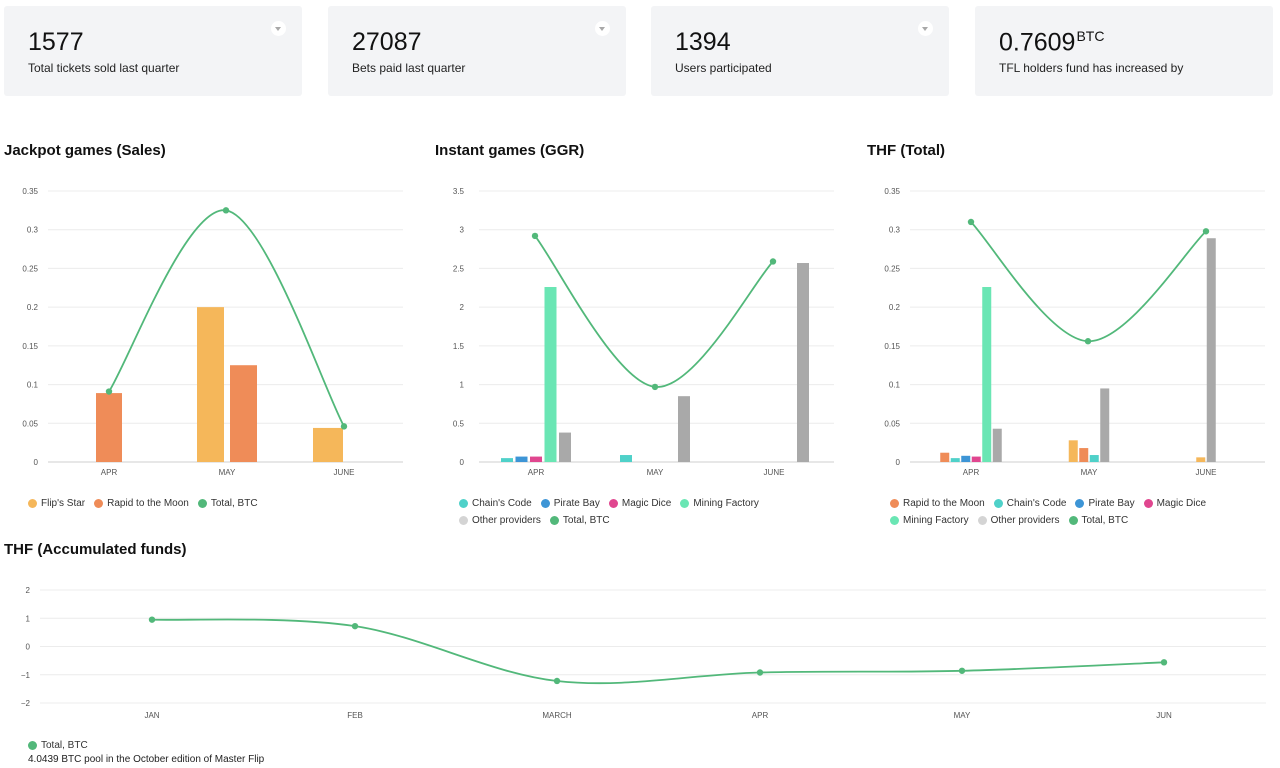  Describe the element at coordinates (33, 230) in the screenshot. I see `y-tick-label: 0.3` at that location.